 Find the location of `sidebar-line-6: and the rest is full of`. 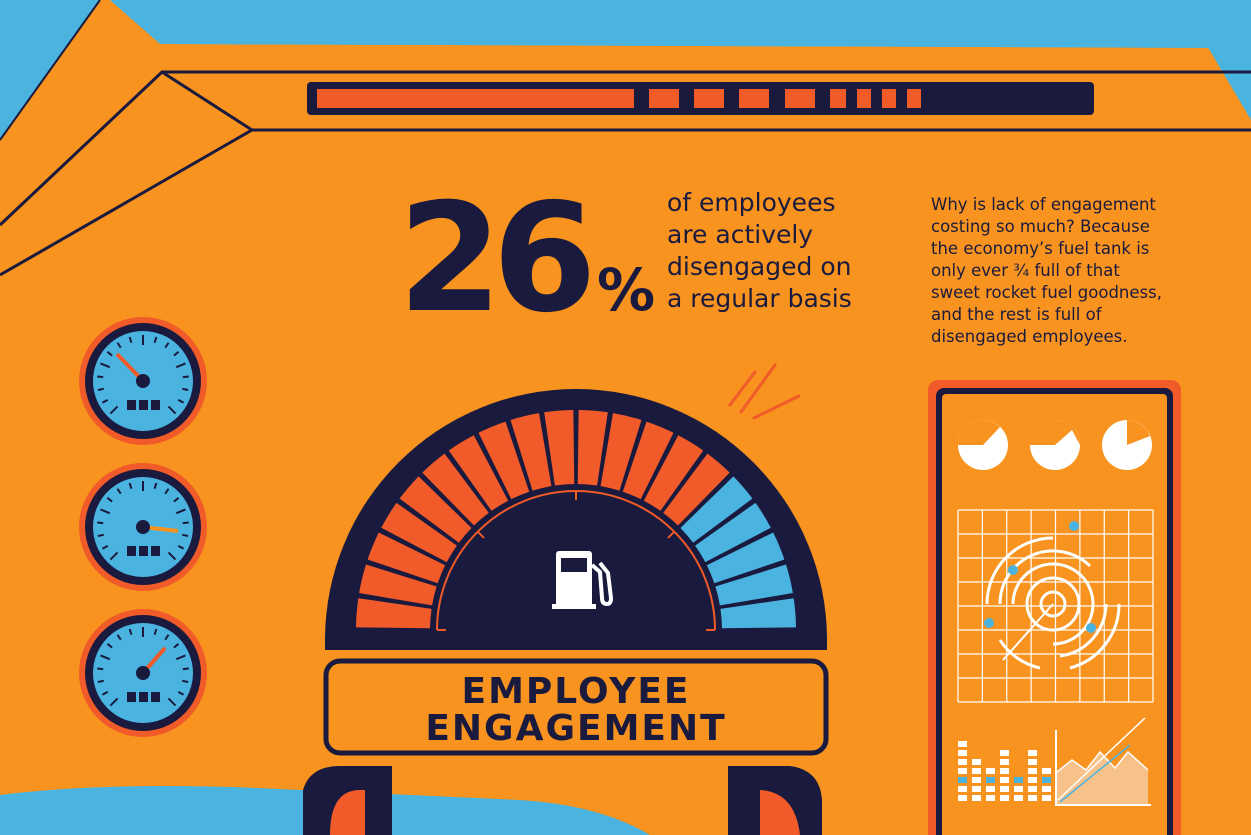

sidebar-line-6: and the rest is full of is located at coordinates (1017, 314).